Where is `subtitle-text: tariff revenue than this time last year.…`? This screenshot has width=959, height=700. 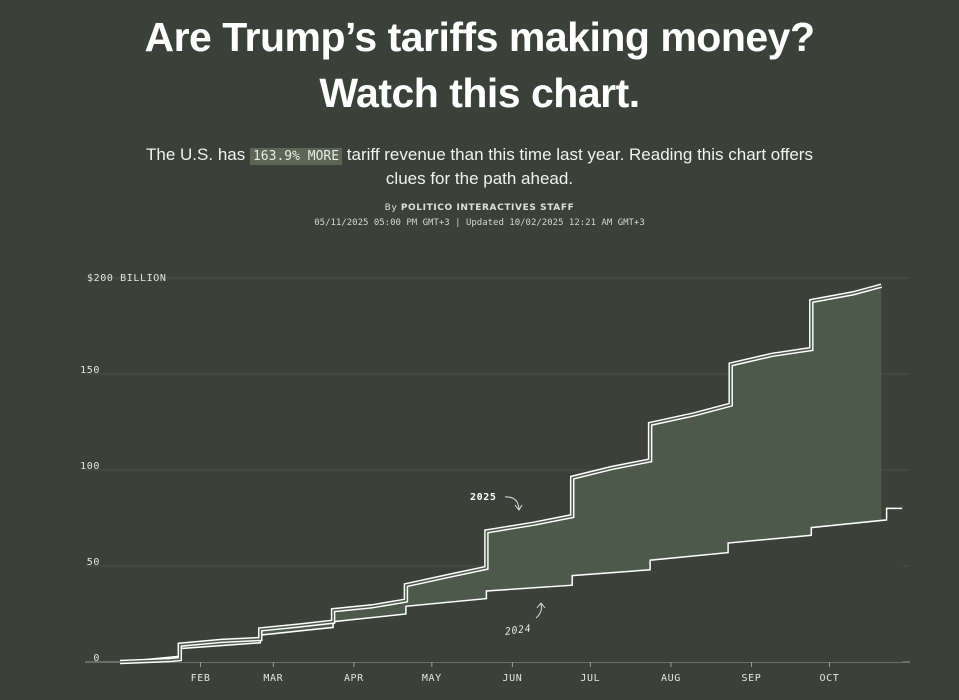 subtitle-text: tariff revenue than this time last year.… is located at coordinates (579, 166).